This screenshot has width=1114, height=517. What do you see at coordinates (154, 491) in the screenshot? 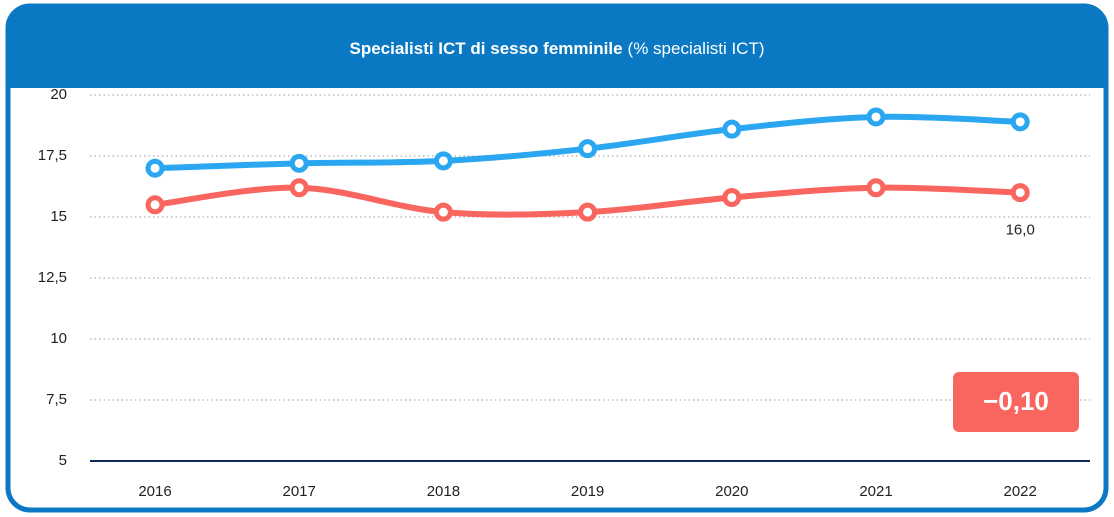
I see `x-tick-label: 2016` at bounding box center [154, 491].